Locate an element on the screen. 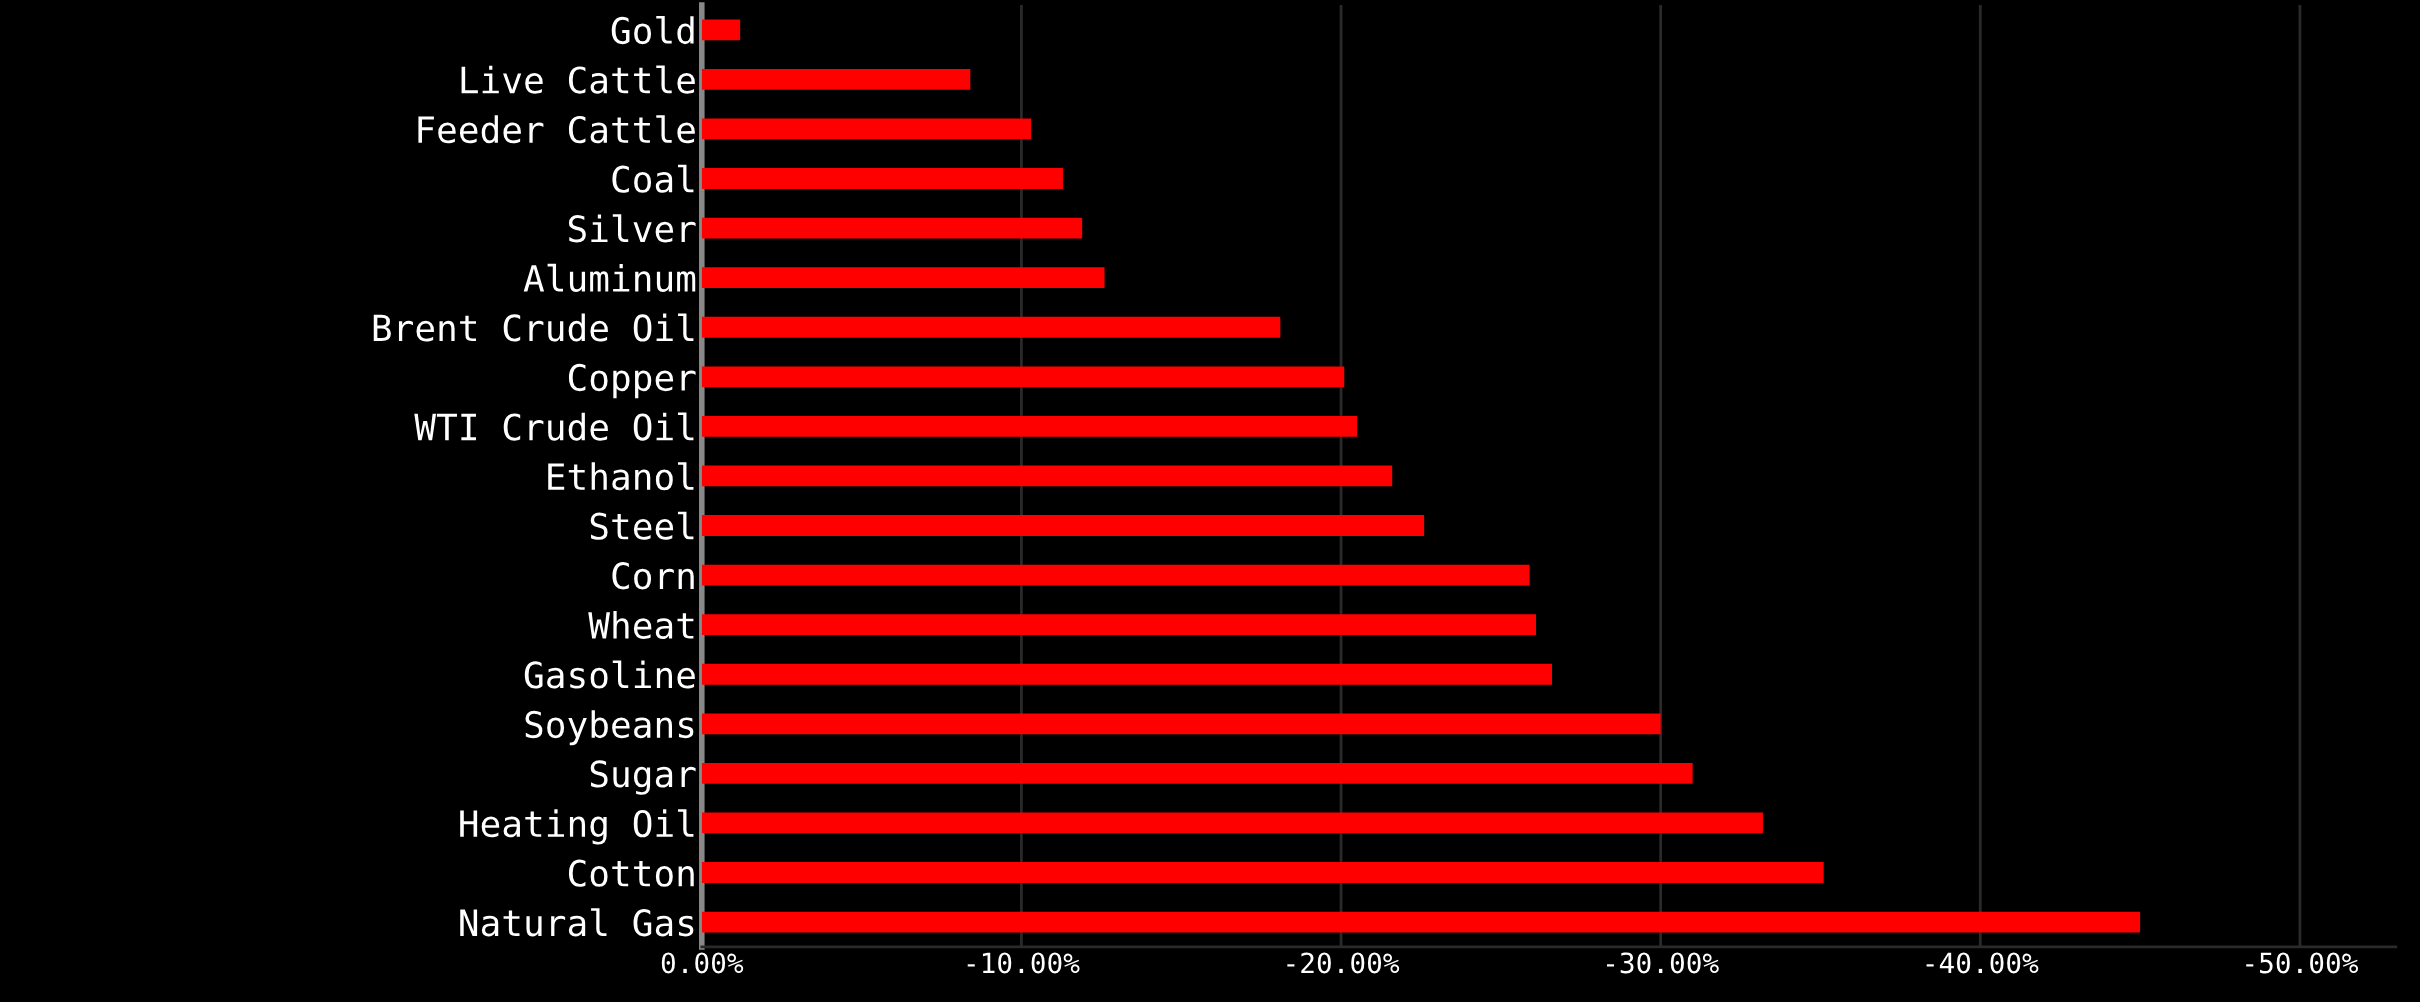  y-tick-label: Heating Oil is located at coordinates (577, 827).